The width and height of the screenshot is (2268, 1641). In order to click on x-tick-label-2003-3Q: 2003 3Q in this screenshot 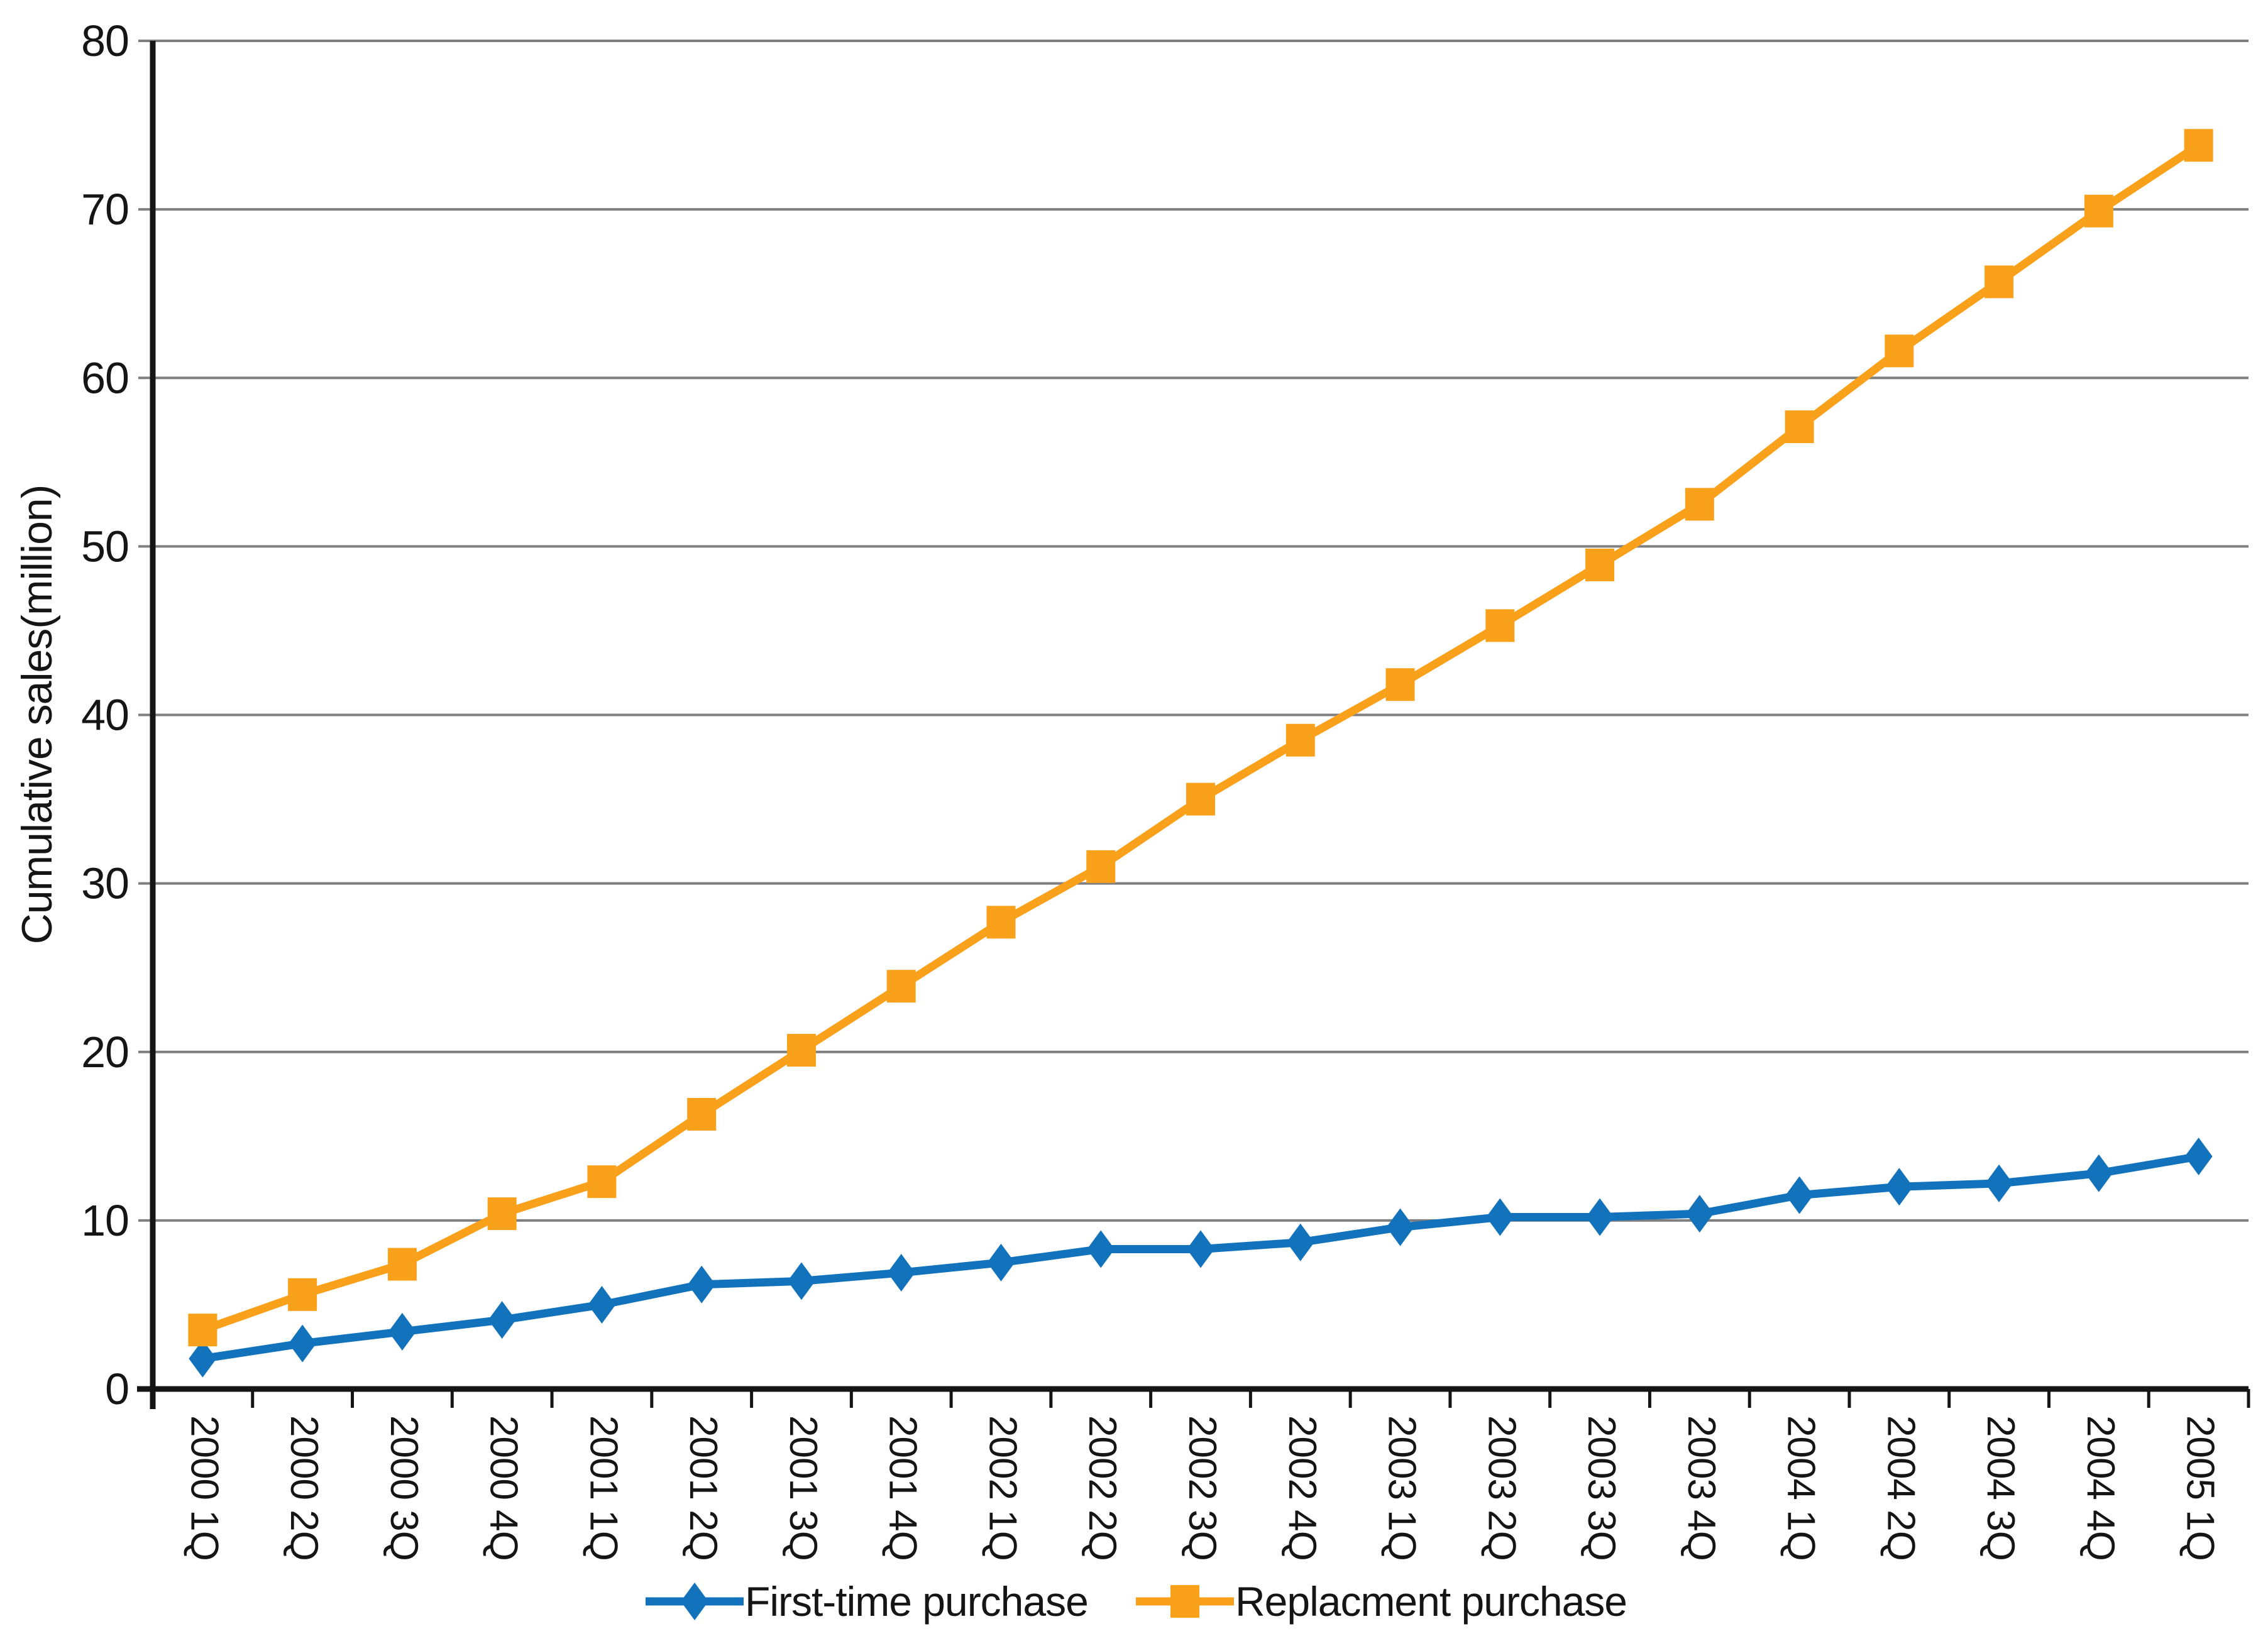, I will do `click(1602, 1488)`.